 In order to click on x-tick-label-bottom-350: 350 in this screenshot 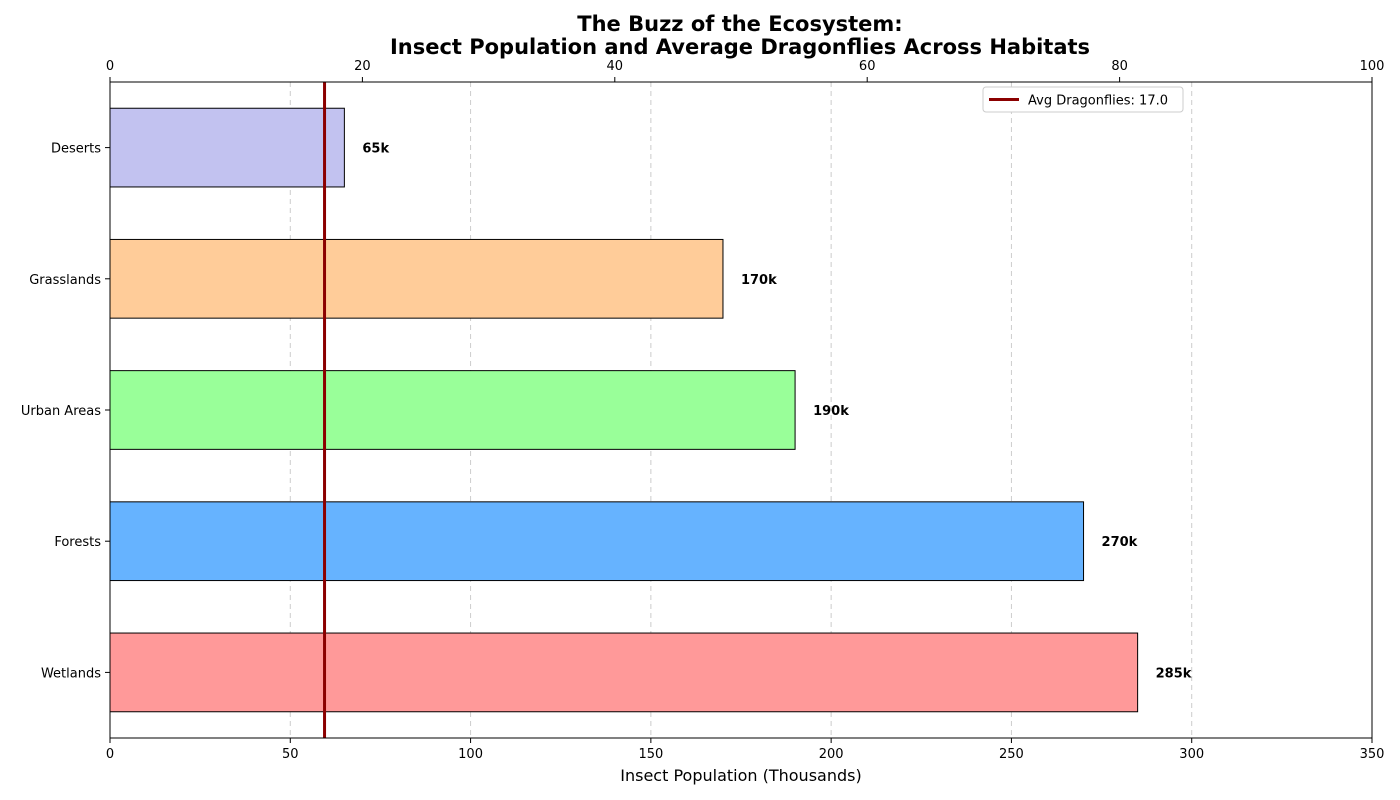, I will do `click(1372, 754)`.